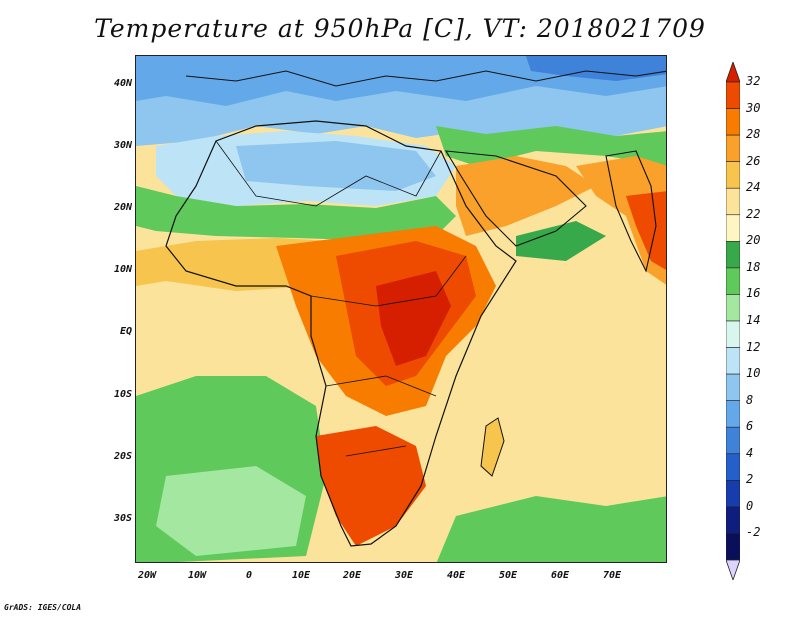  Describe the element at coordinates (753, 320) in the screenshot. I see `colorbar-label: 14` at that location.